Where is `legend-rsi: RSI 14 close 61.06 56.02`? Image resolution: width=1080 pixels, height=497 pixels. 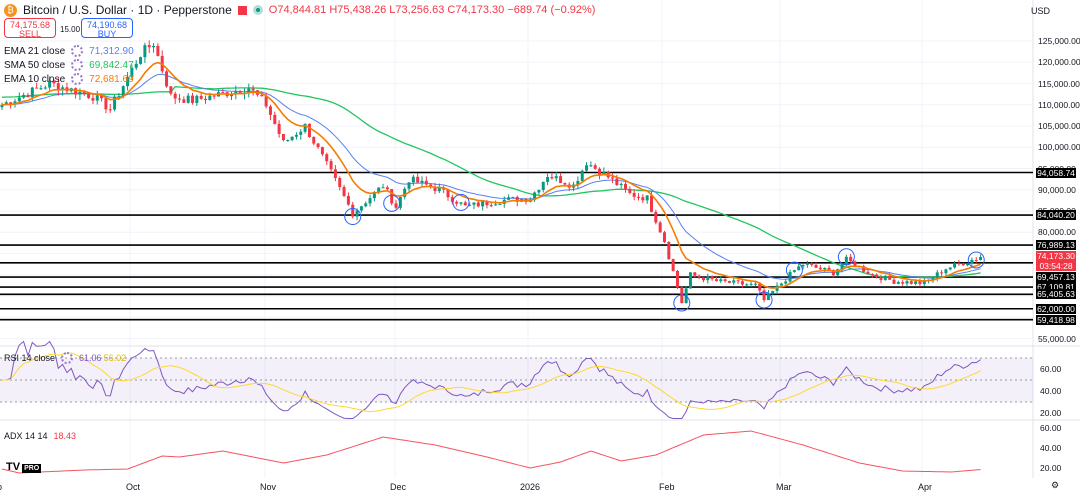 legend-rsi: RSI 14 close 61.06 56.02 is located at coordinates (65, 358).